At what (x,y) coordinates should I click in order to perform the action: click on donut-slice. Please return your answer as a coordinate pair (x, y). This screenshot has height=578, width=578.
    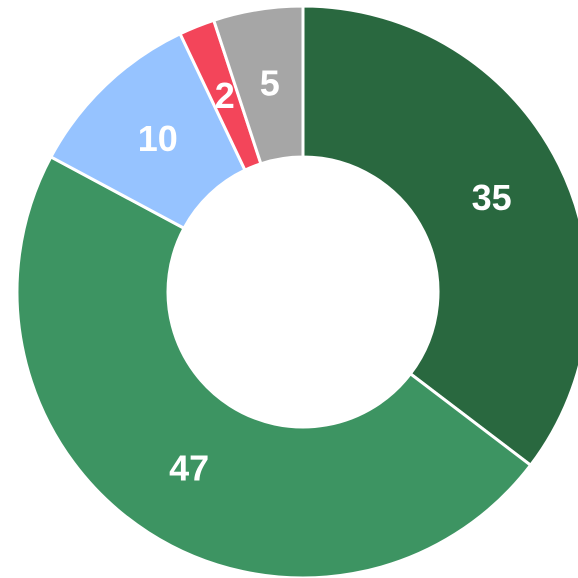
    Looking at the image, I should click on (258, 85).